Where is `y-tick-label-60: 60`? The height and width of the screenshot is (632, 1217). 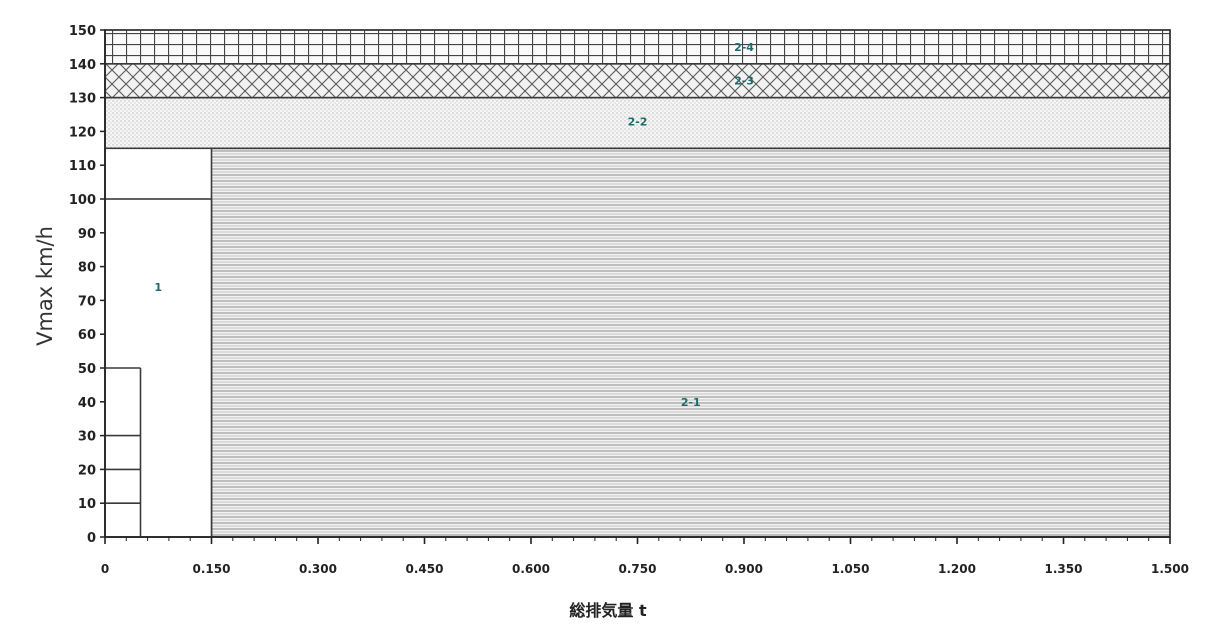 y-tick-label-60: 60 is located at coordinates (87, 335).